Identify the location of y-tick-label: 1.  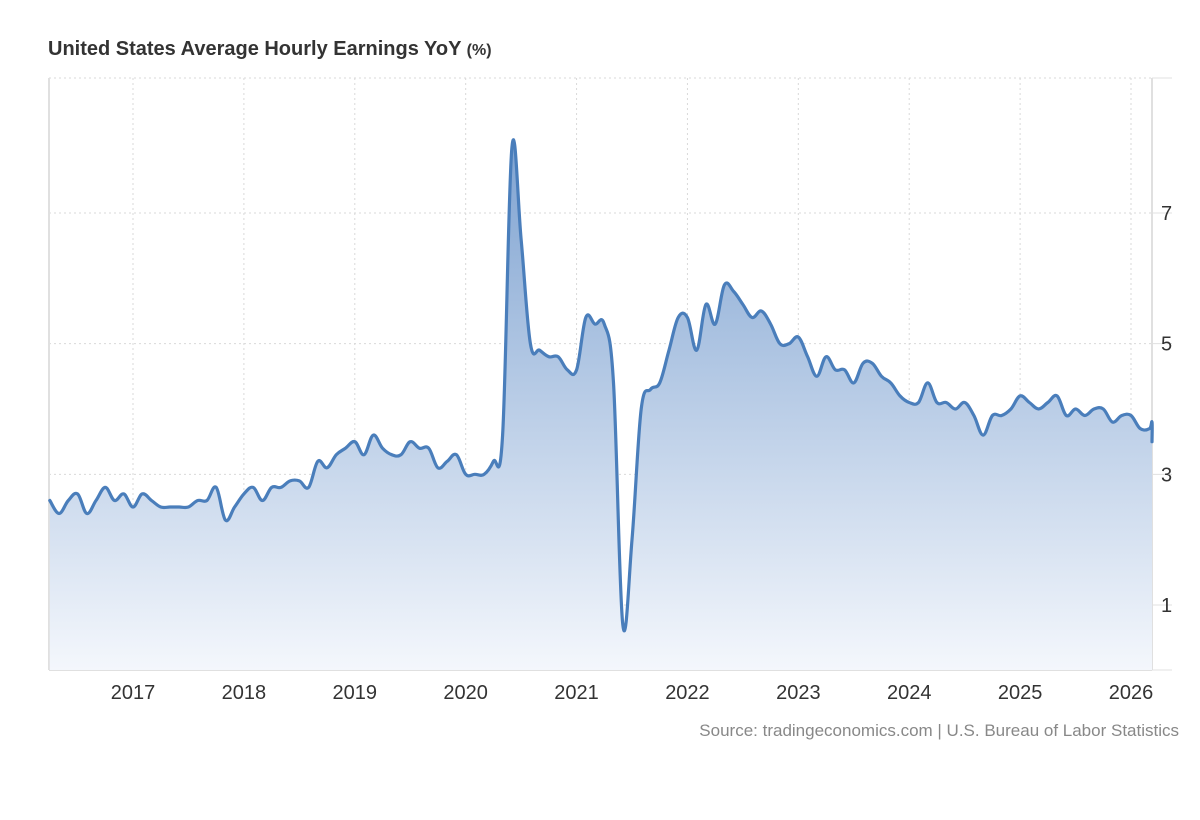
(1166, 606).